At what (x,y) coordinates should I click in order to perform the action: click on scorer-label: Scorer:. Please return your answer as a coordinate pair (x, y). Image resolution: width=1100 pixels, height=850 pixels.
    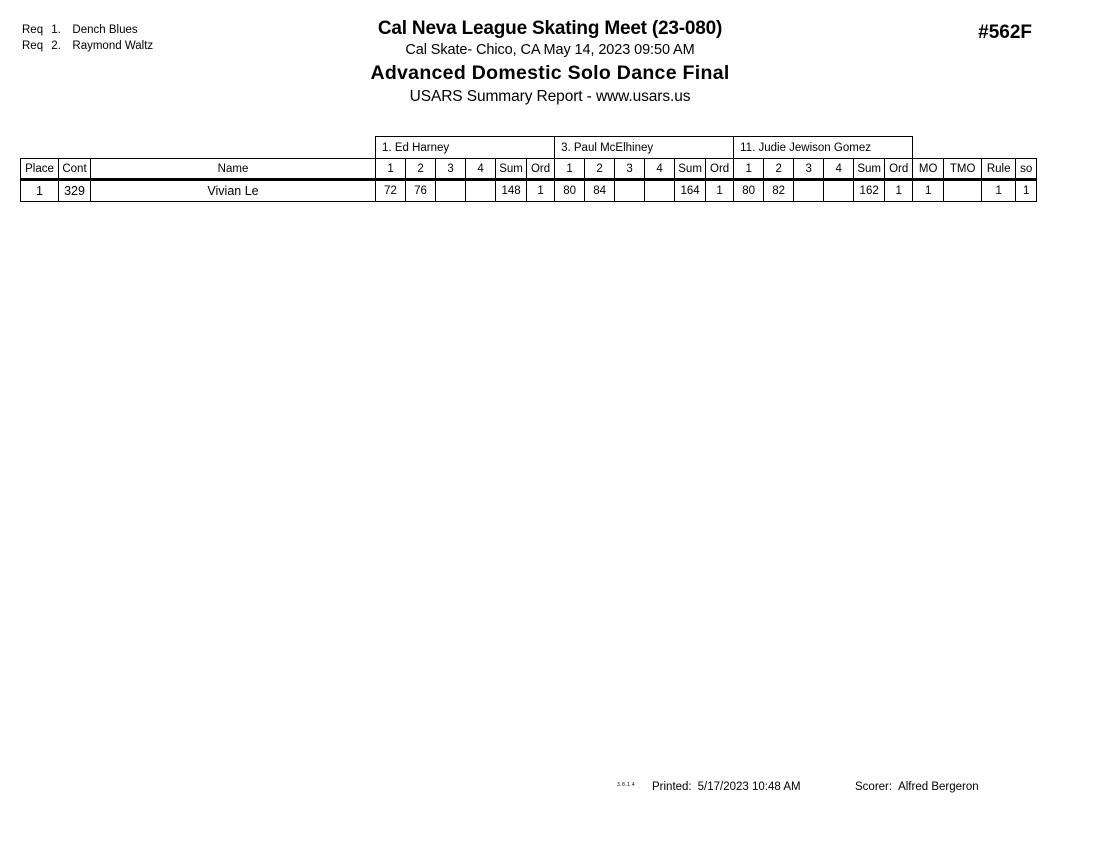
    Looking at the image, I should click on (874, 787).